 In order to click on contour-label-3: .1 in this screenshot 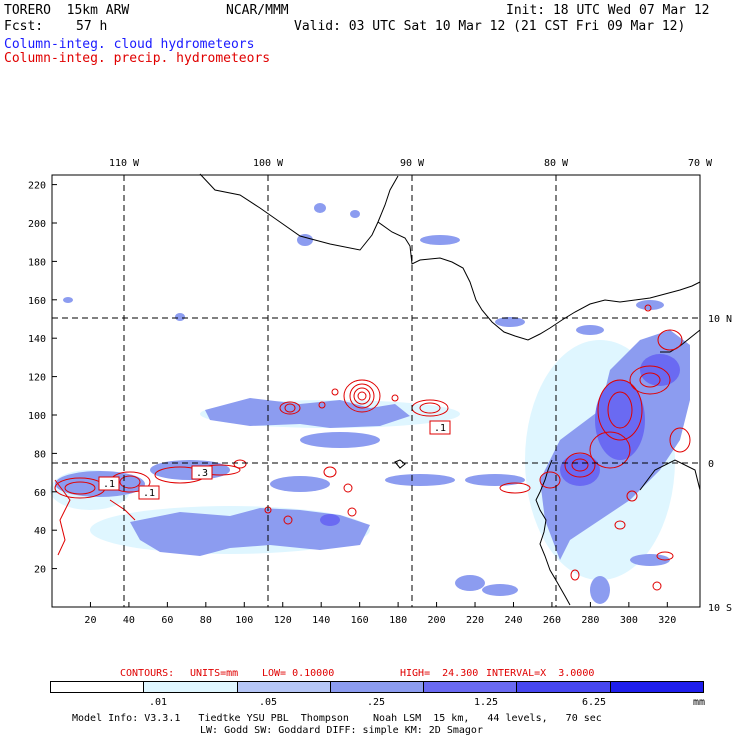, I will do `click(149, 493)`.